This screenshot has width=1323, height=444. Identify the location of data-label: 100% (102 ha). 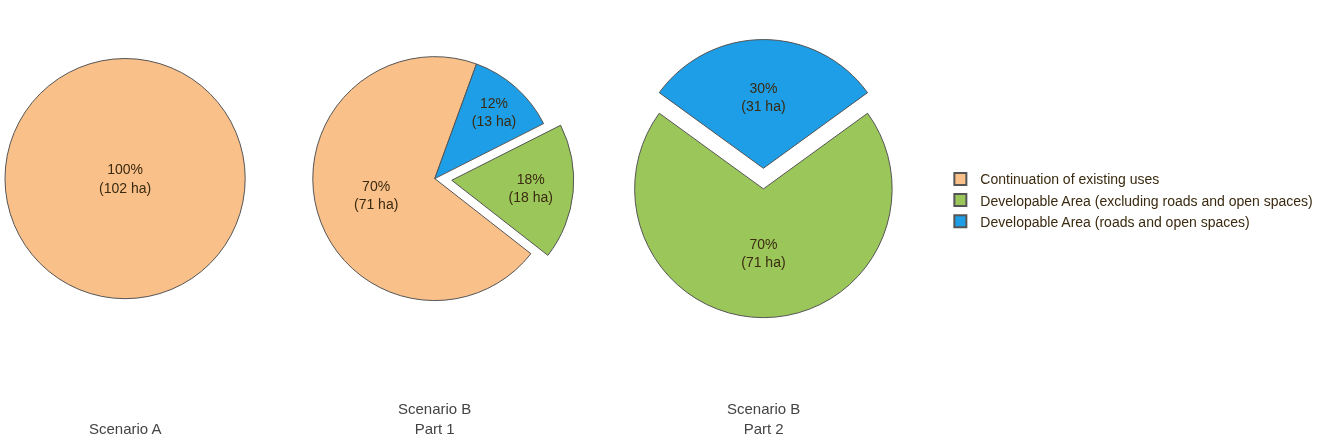
(125, 178).